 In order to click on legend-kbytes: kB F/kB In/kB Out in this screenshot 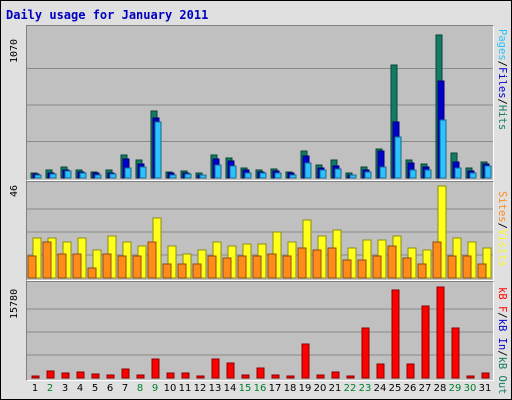, I will do `click(502, 341)`.